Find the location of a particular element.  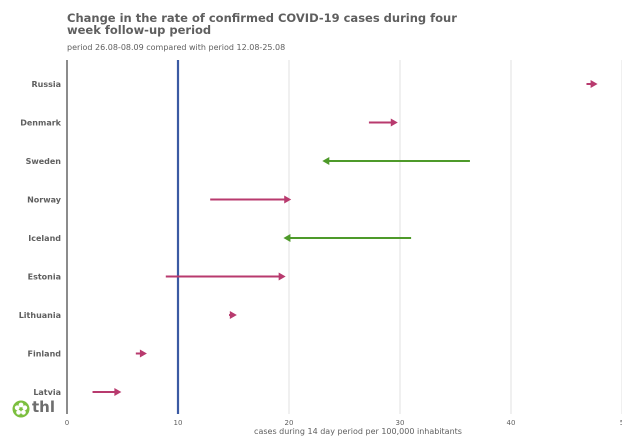

x-tick-label: 20 is located at coordinates (289, 423).